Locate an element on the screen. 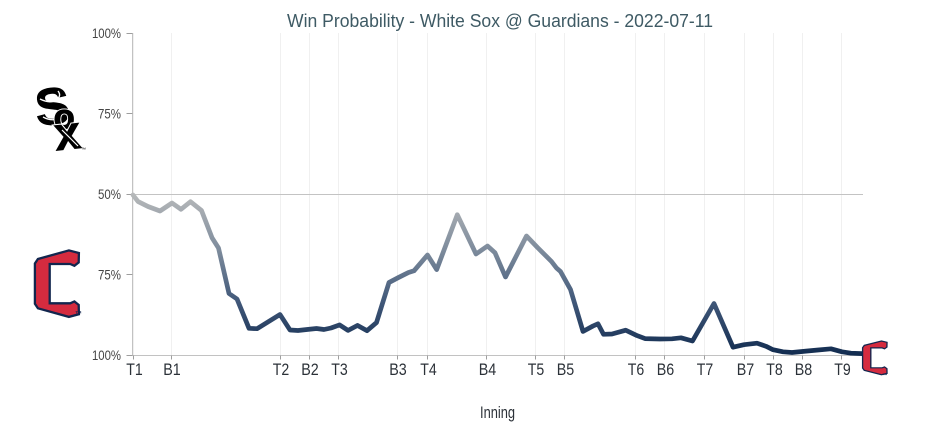 The height and width of the screenshot is (436, 944). svg-text: S is located at coordinates (52, 107).